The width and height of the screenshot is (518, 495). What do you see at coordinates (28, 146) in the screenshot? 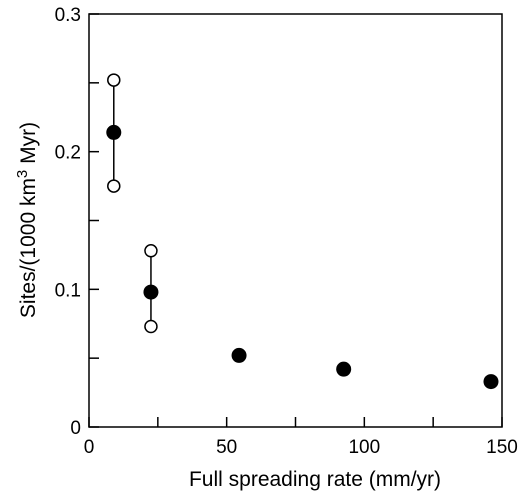
I see `y-axis-label-end: Myr)` at bounding box center [28, 146].